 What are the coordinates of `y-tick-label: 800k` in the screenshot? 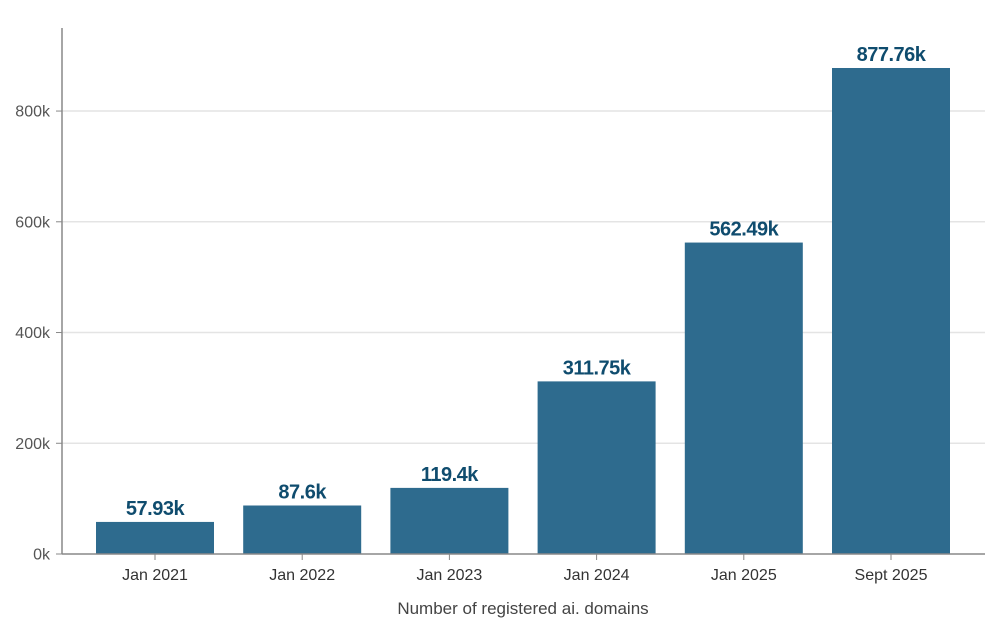 It's located at (33, 112).